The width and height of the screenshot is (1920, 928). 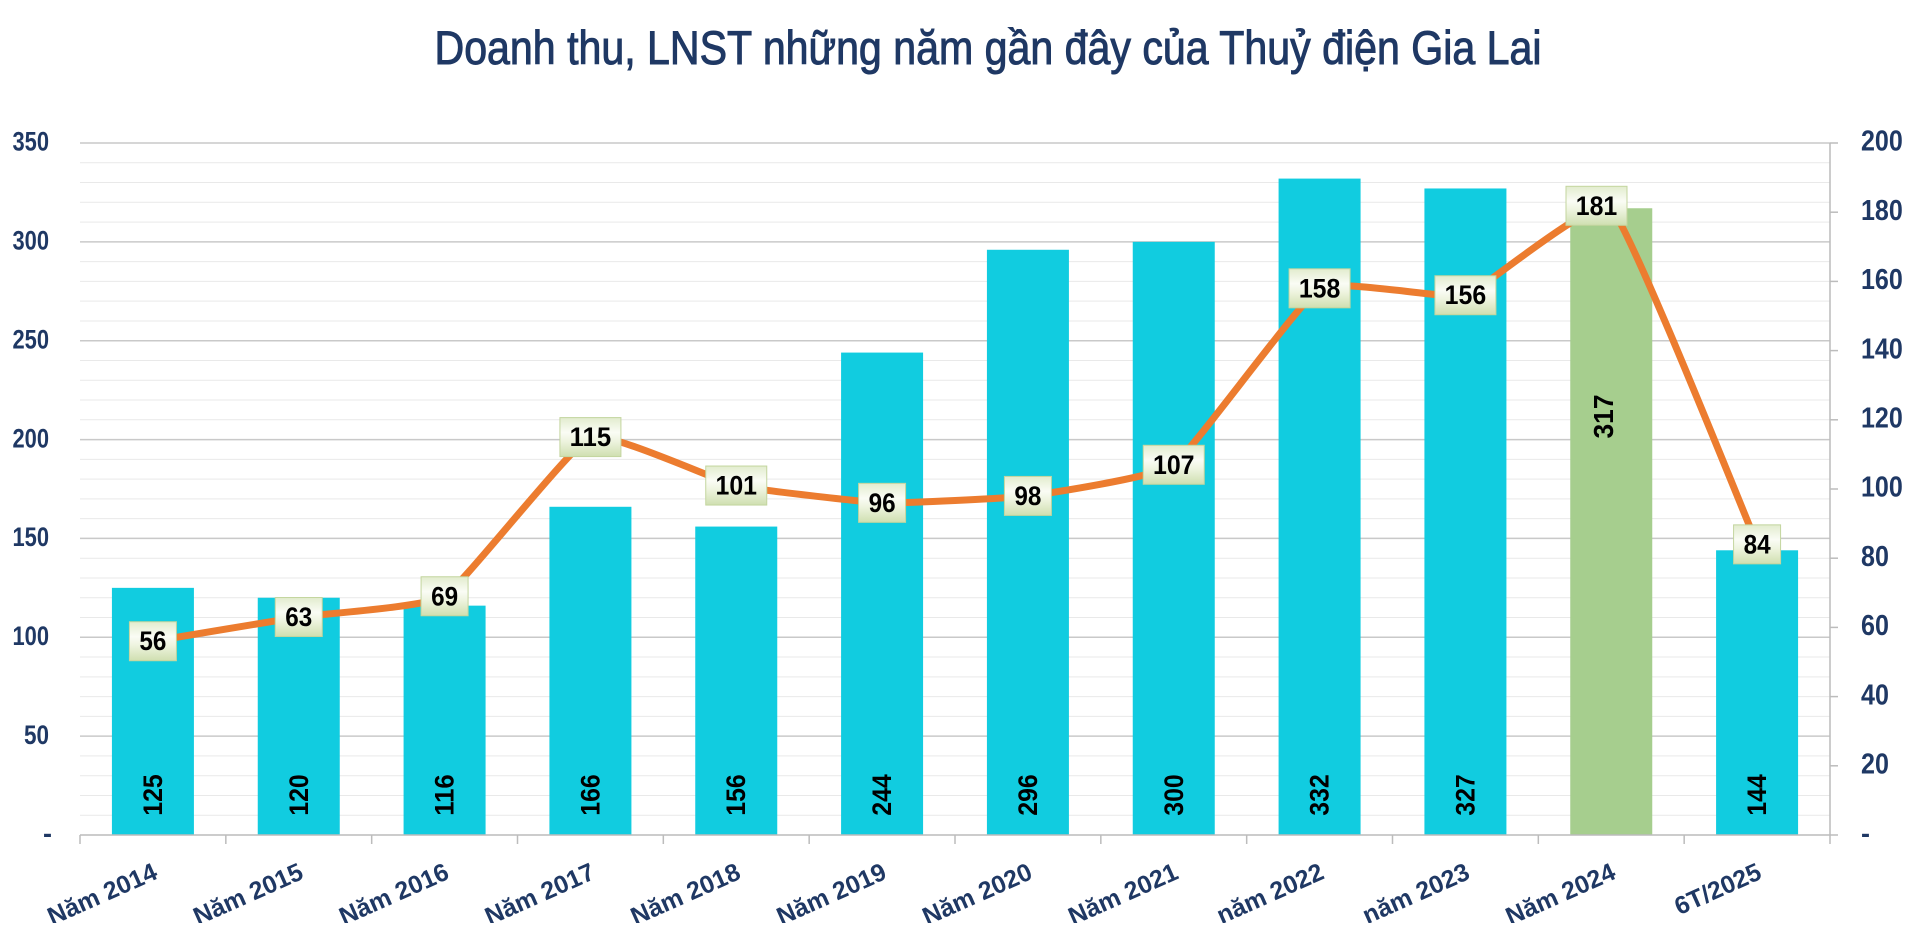 What do you see at coordinates (298, 617) in the screenshot?
I see `svg-text: 63` at bounding box center [298, 617].